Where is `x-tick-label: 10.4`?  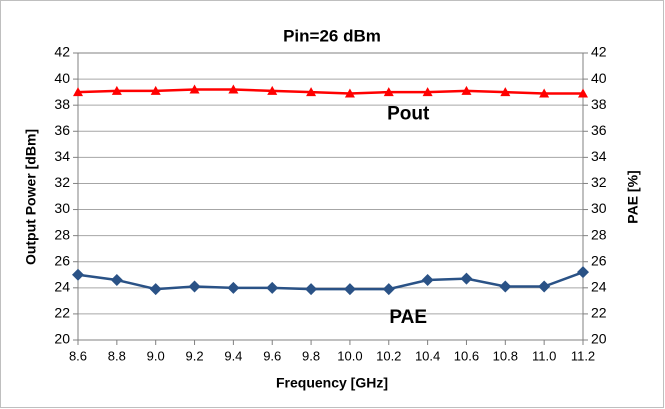 x-tick-label: 10.4 is located at coordinates (427, 355).